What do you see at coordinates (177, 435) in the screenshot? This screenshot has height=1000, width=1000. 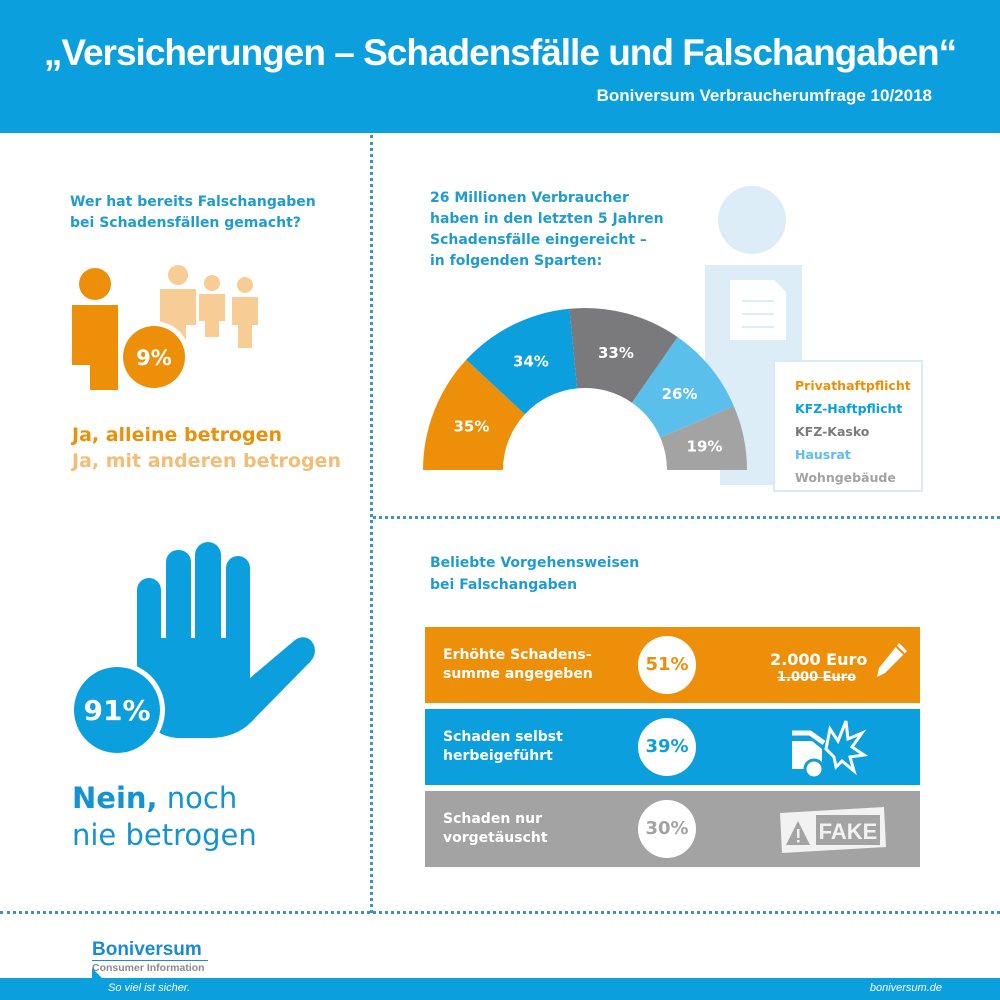 I see `yes-alone-label: Ja, alleine betrogen` at bounding box center [177, 435].